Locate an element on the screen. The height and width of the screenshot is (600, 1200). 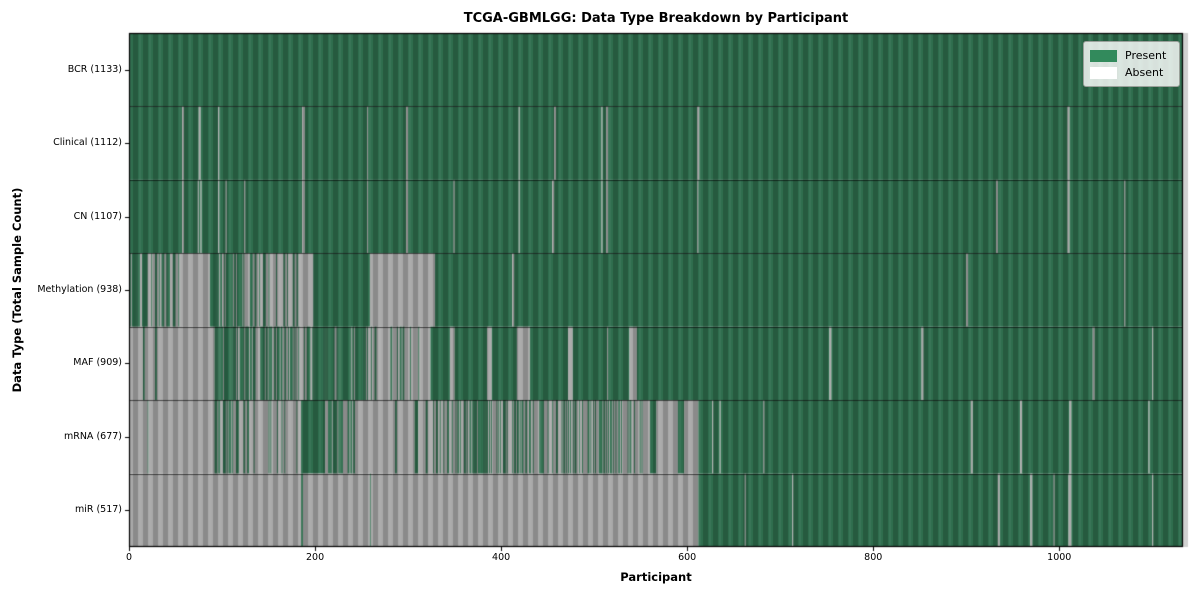
y-tick-label: CN (1107) is located at coordinates (97, 216).